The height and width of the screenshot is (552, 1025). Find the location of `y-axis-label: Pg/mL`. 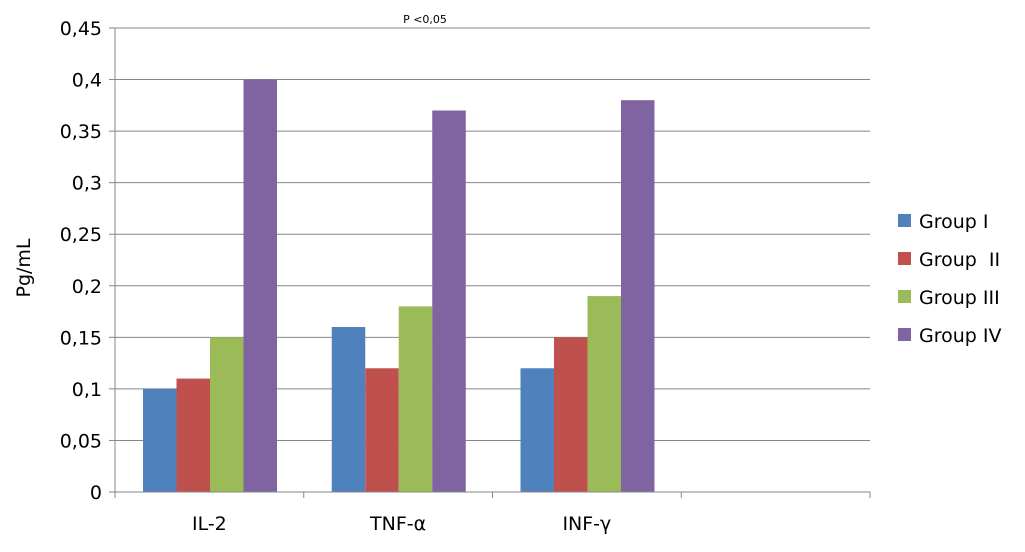

y-axis-label: Pg/mL is located at coordinates (24, 267).